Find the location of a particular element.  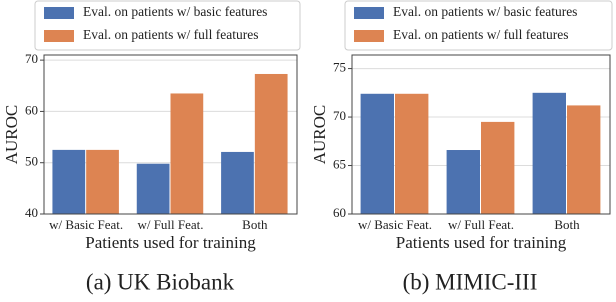

y-tick-label: 65 is located at coordinates (339, 164).